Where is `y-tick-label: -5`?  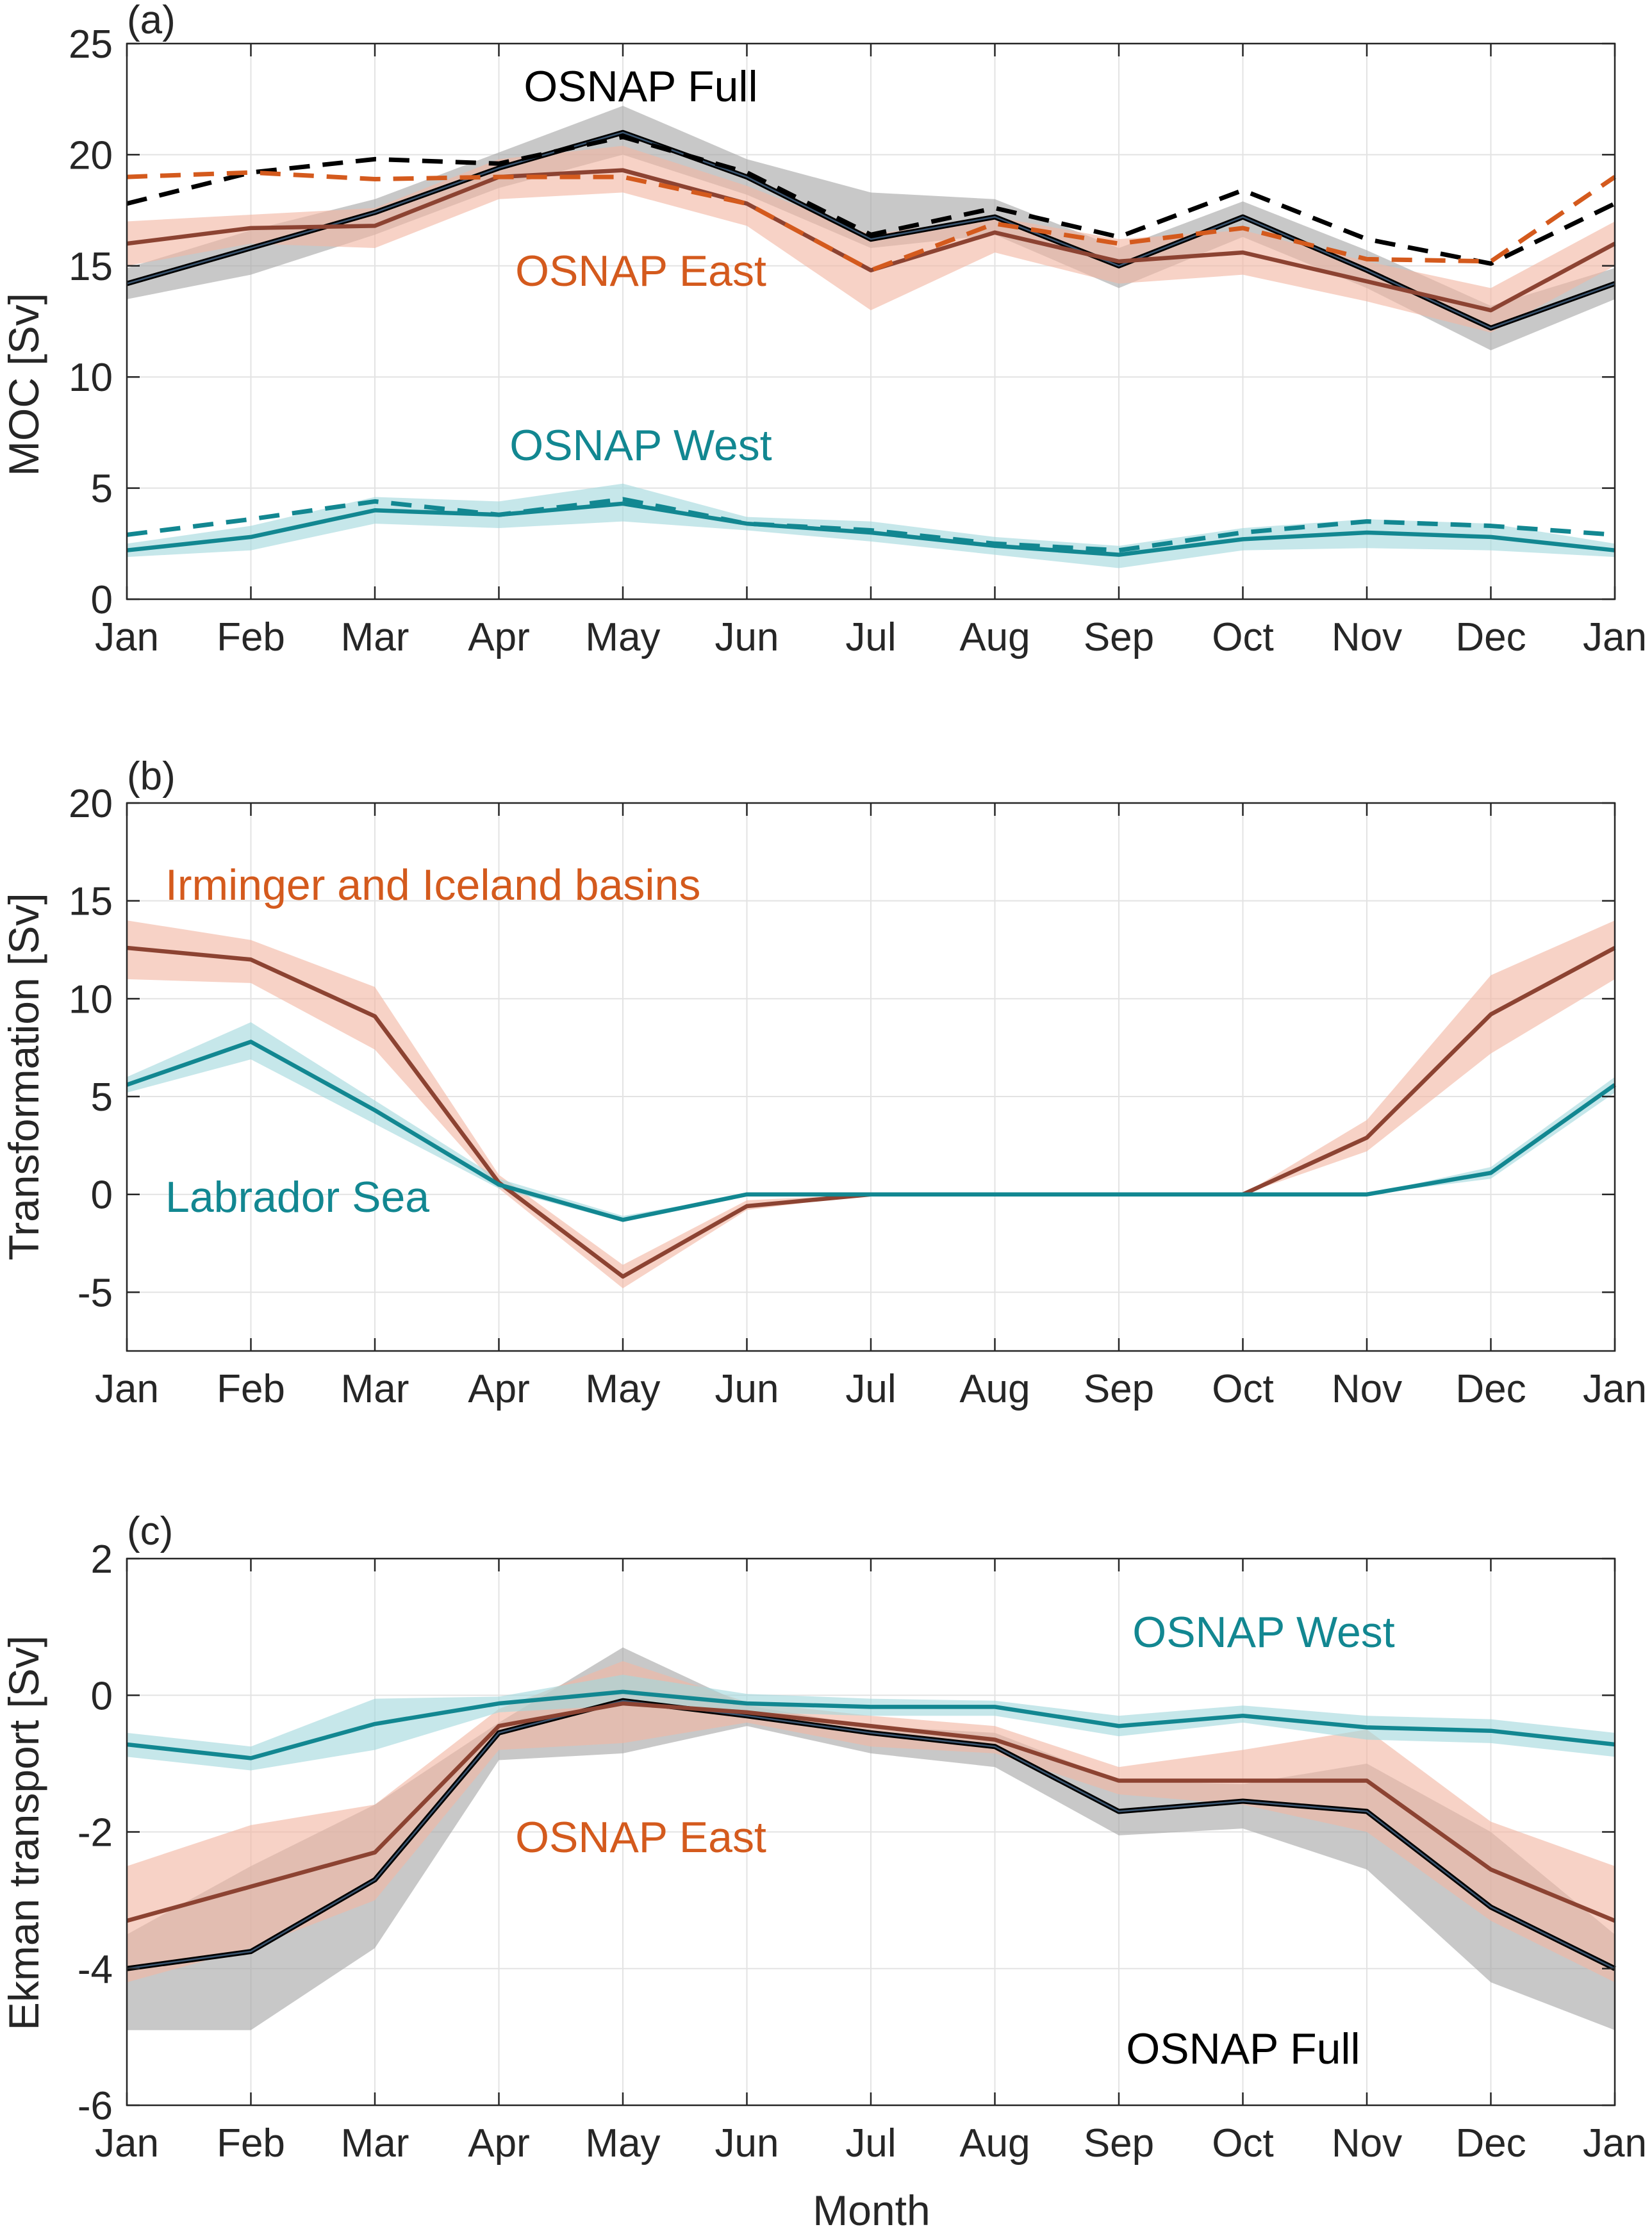 y-tick-label: -5 is located at coordinates (95, 1293).